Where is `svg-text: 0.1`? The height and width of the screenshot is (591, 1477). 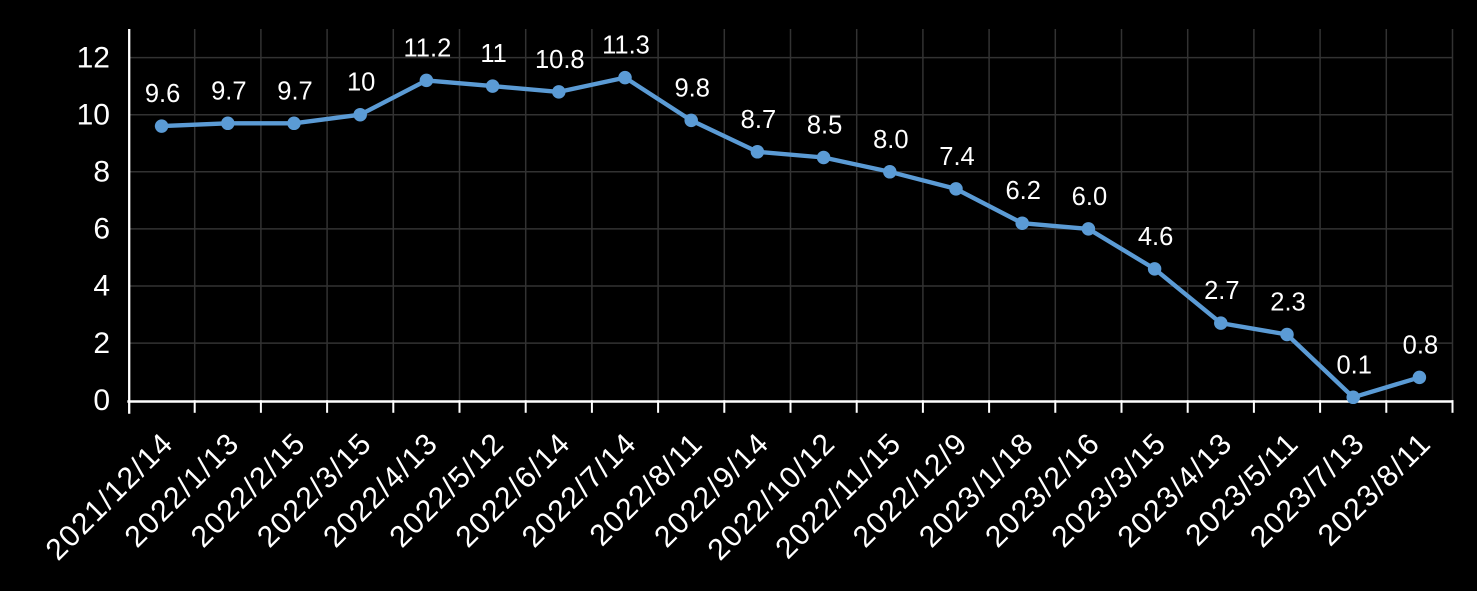 svg-text: 0.1 is located at coordinates (1353, 365).